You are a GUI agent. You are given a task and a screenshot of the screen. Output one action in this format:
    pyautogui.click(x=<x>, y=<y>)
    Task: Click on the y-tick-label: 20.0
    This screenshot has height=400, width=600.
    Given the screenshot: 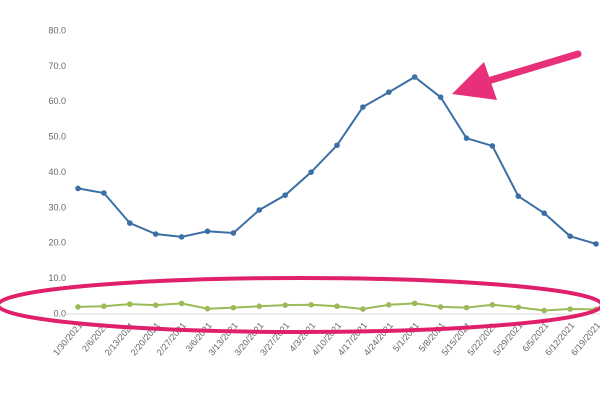 What is the action you would take?
    pyautogui.click(x=57, y=243)
    